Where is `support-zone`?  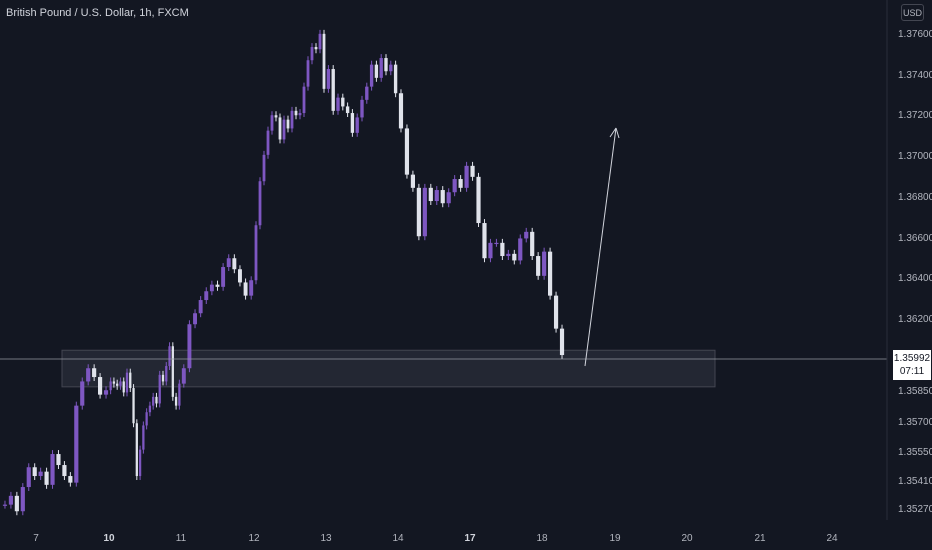 support-zone is located at coordinates (388, 368).